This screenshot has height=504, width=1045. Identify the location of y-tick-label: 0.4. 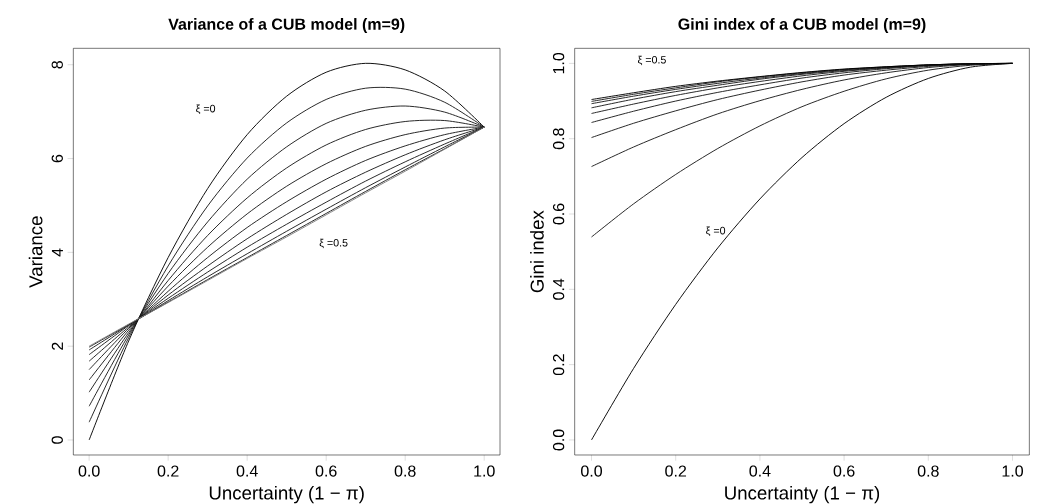
(558, 289).